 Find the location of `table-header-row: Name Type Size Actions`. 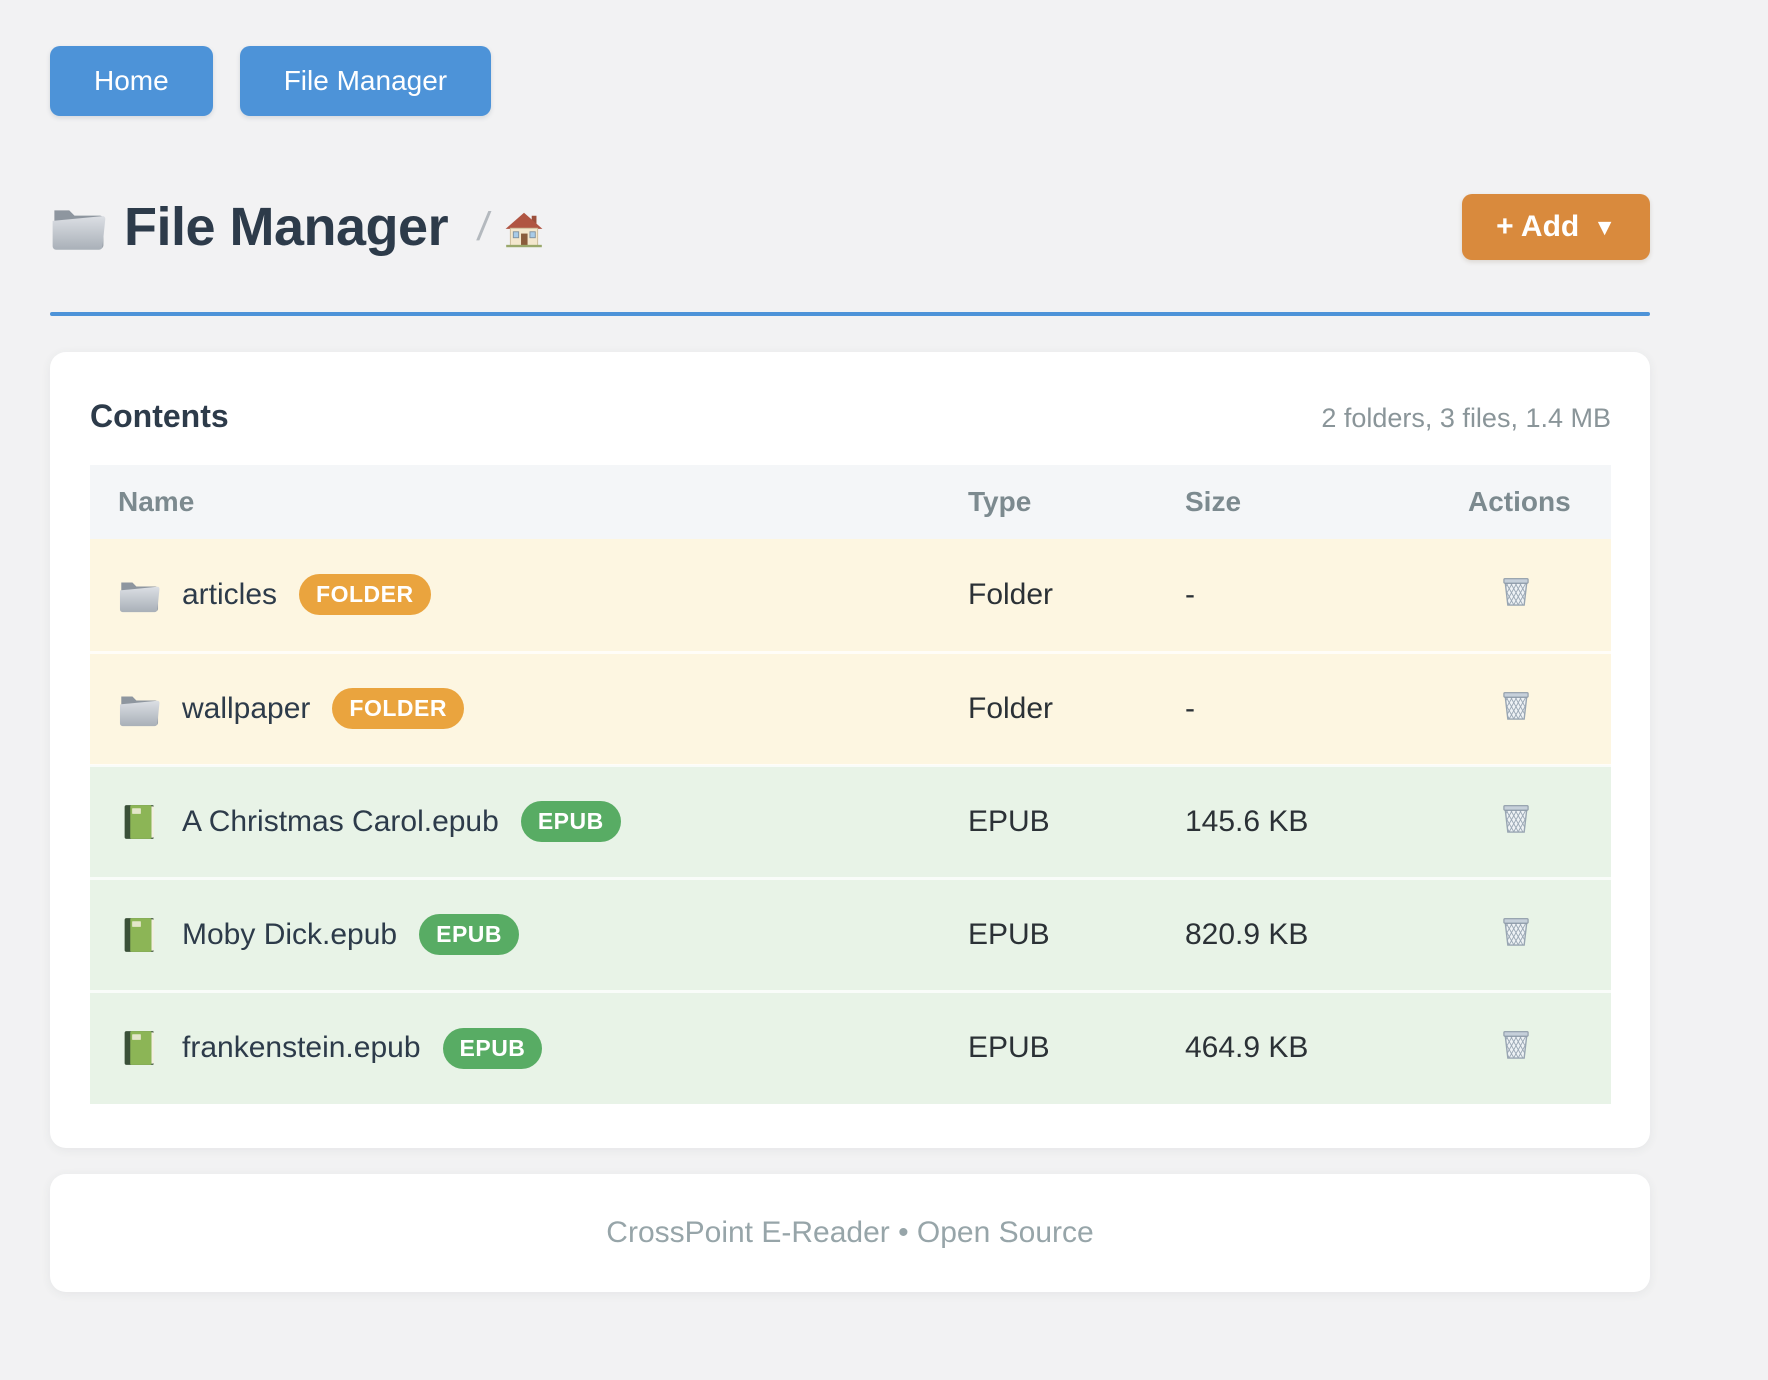

table-header-row: Name Type Size Actions is located at coordinates (850, 502).